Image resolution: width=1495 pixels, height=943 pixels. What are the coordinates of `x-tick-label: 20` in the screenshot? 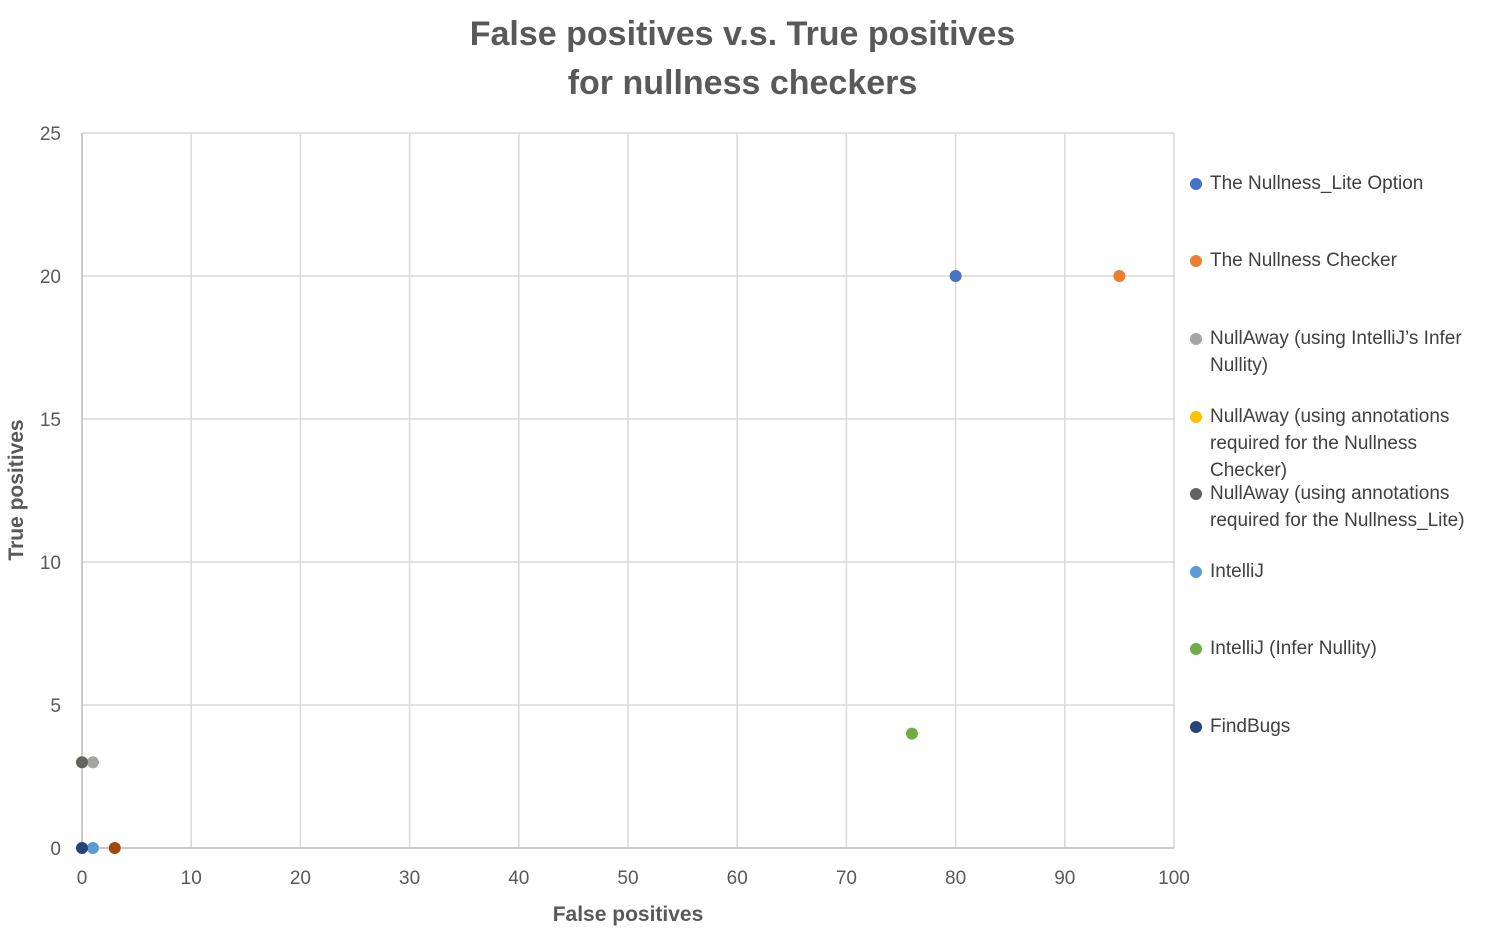 It's located at (300, 878).